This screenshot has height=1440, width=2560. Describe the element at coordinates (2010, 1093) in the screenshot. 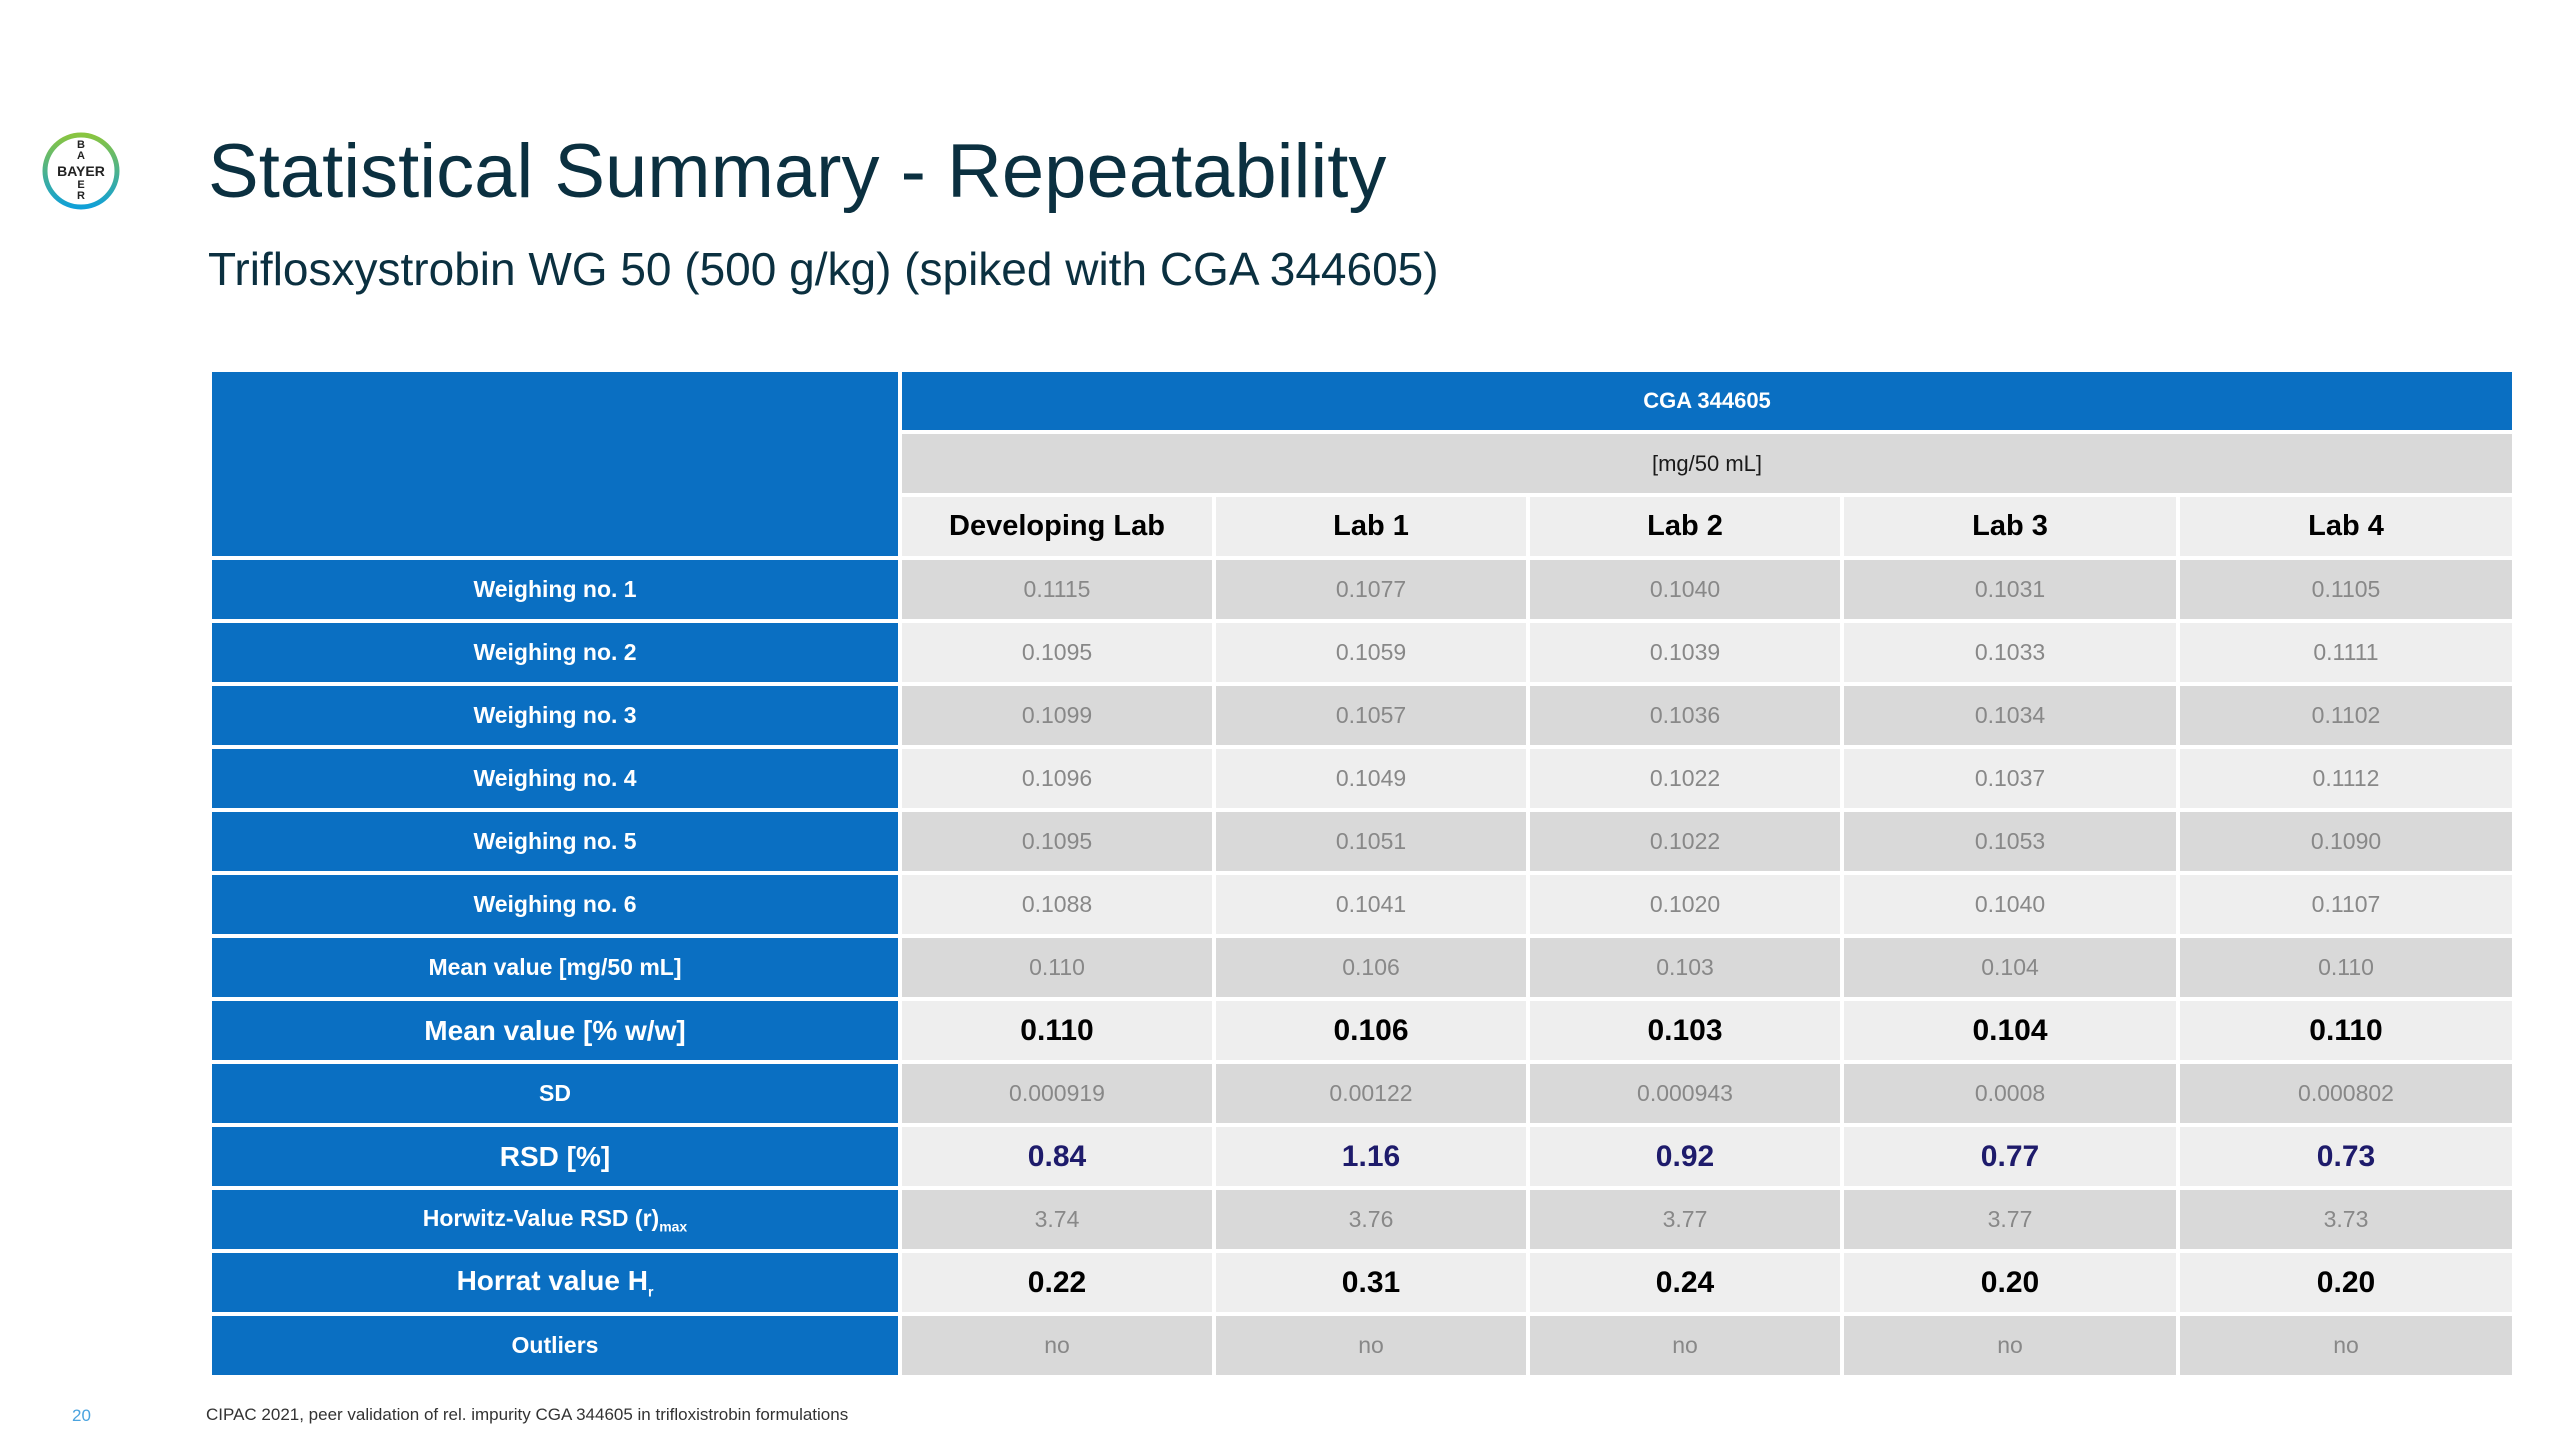

I see `table-cell: 0.0008` at that location.